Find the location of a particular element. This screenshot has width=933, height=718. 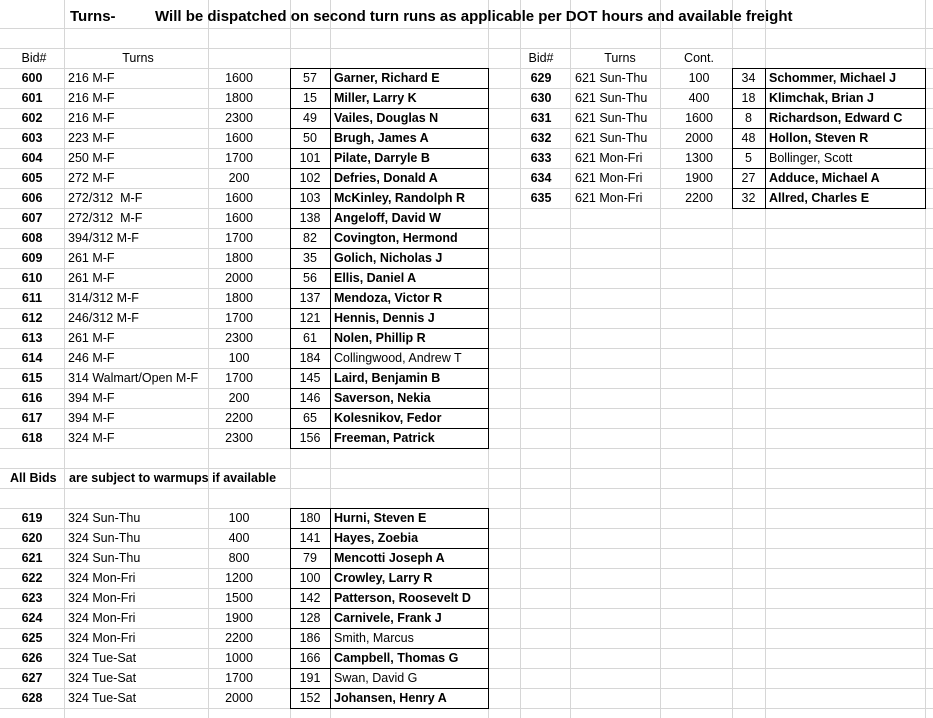

seniority-number: 5 is located at coordinates (748, 158).